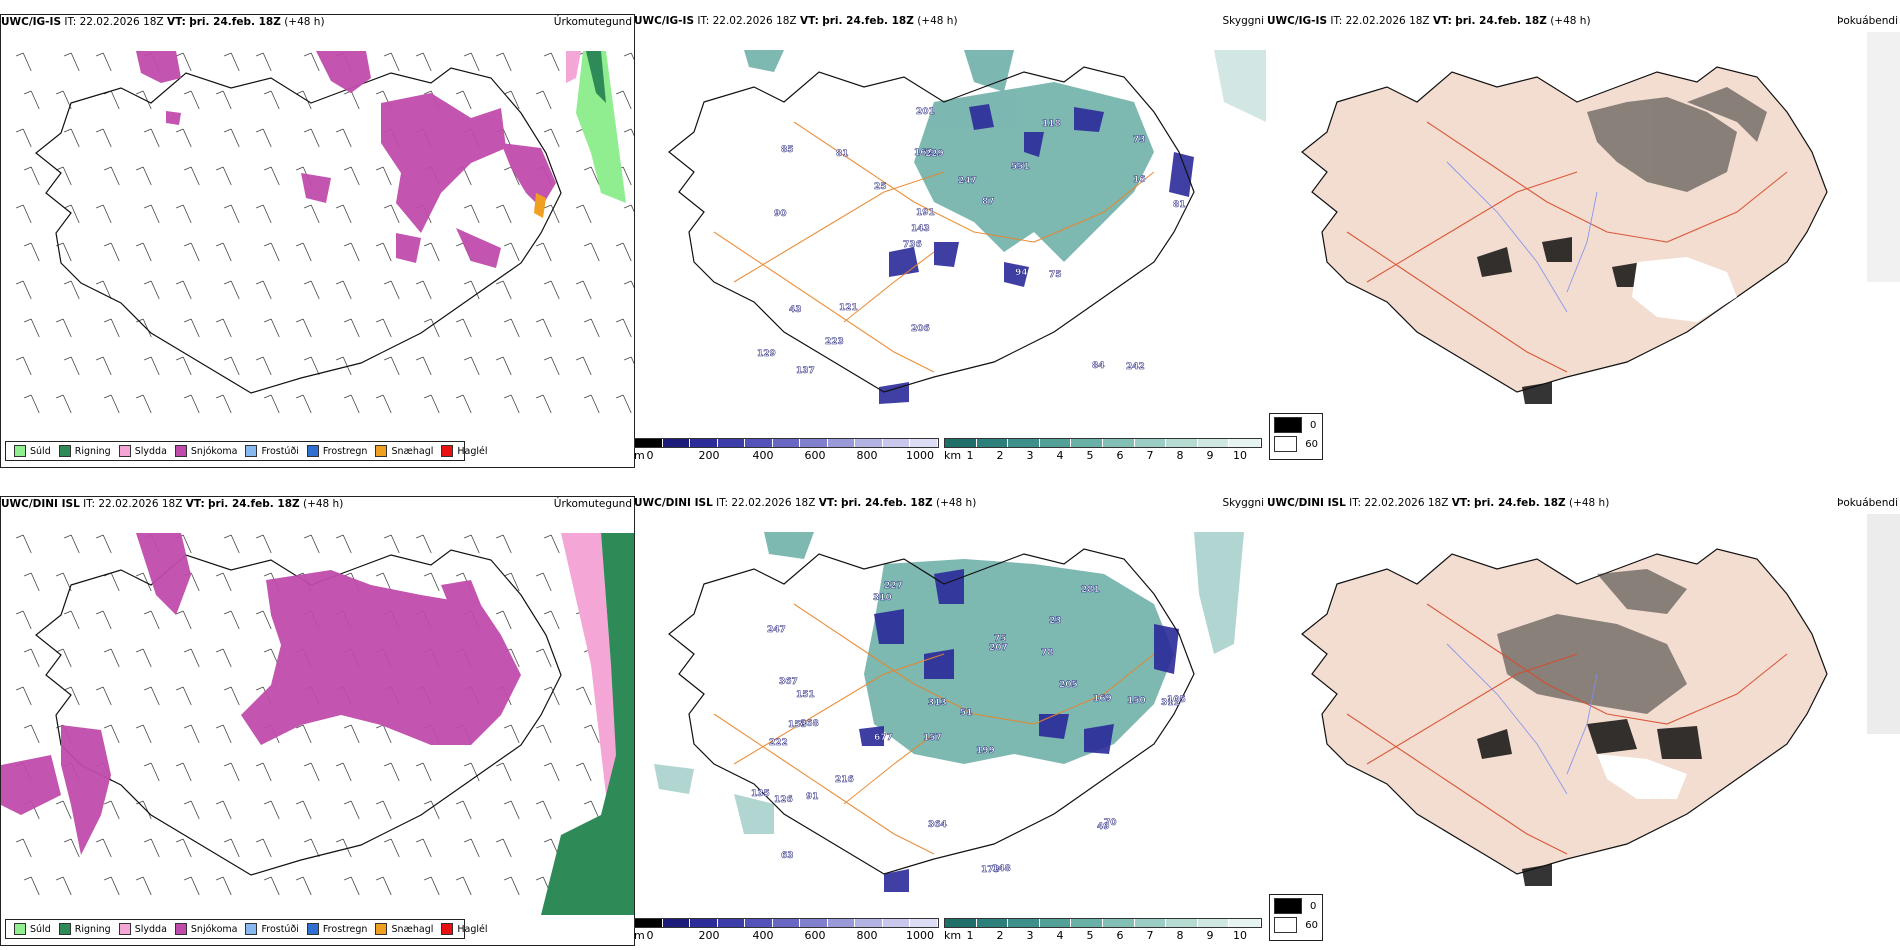  Describe the element at coordinates (1090, 935) in the screenshot. I see `tick-label: 5` at that location.